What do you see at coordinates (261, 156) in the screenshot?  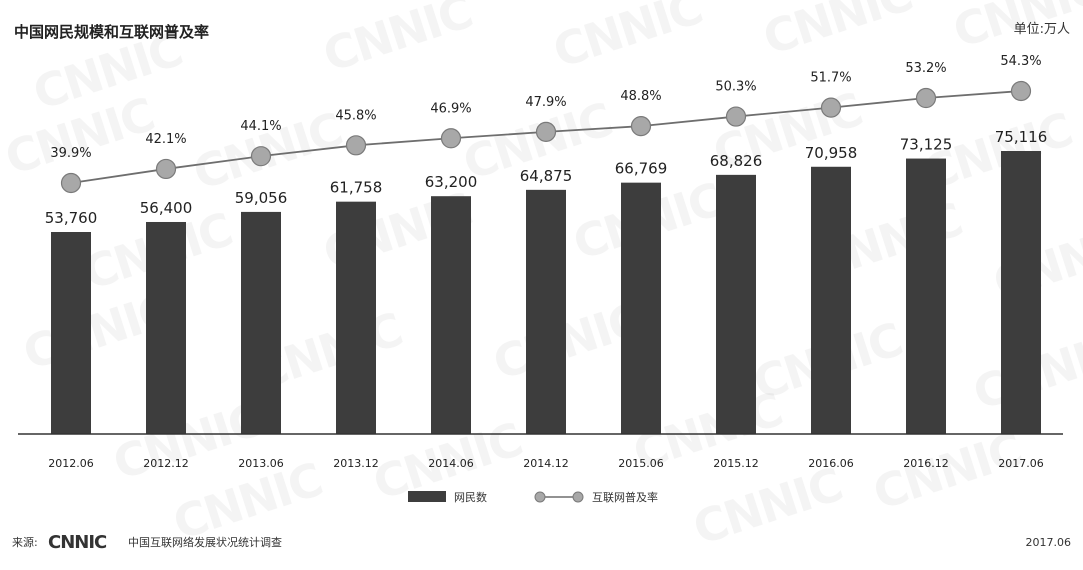 I see `rate-marker-2013.06` at bounding box center [261, 156].